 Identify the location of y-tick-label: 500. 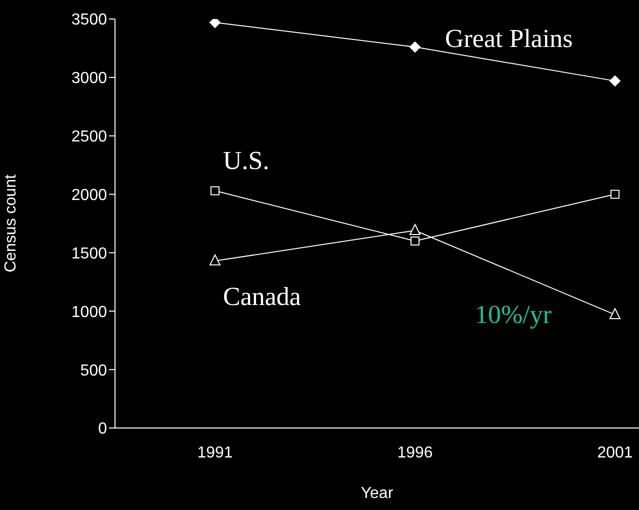
(94, 371).